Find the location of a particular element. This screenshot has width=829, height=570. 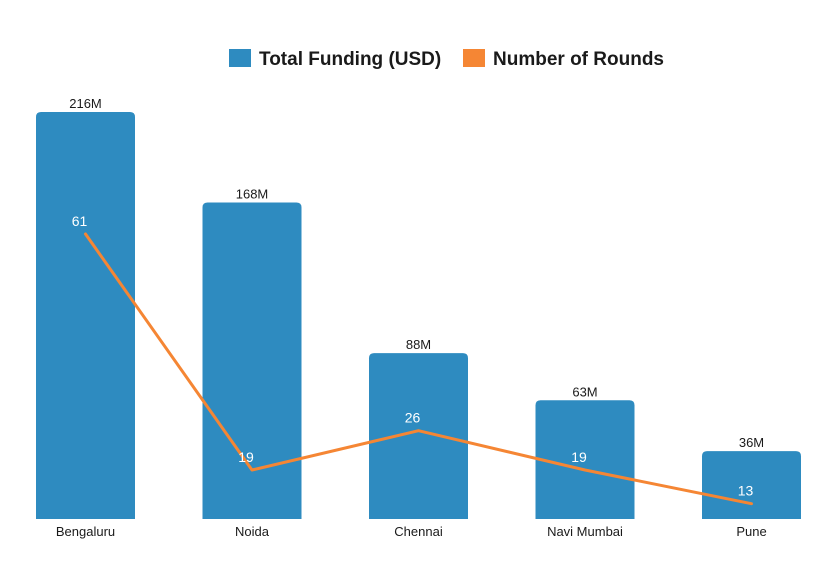

bar-navi-mumbai is located at coordinates (585, 459).